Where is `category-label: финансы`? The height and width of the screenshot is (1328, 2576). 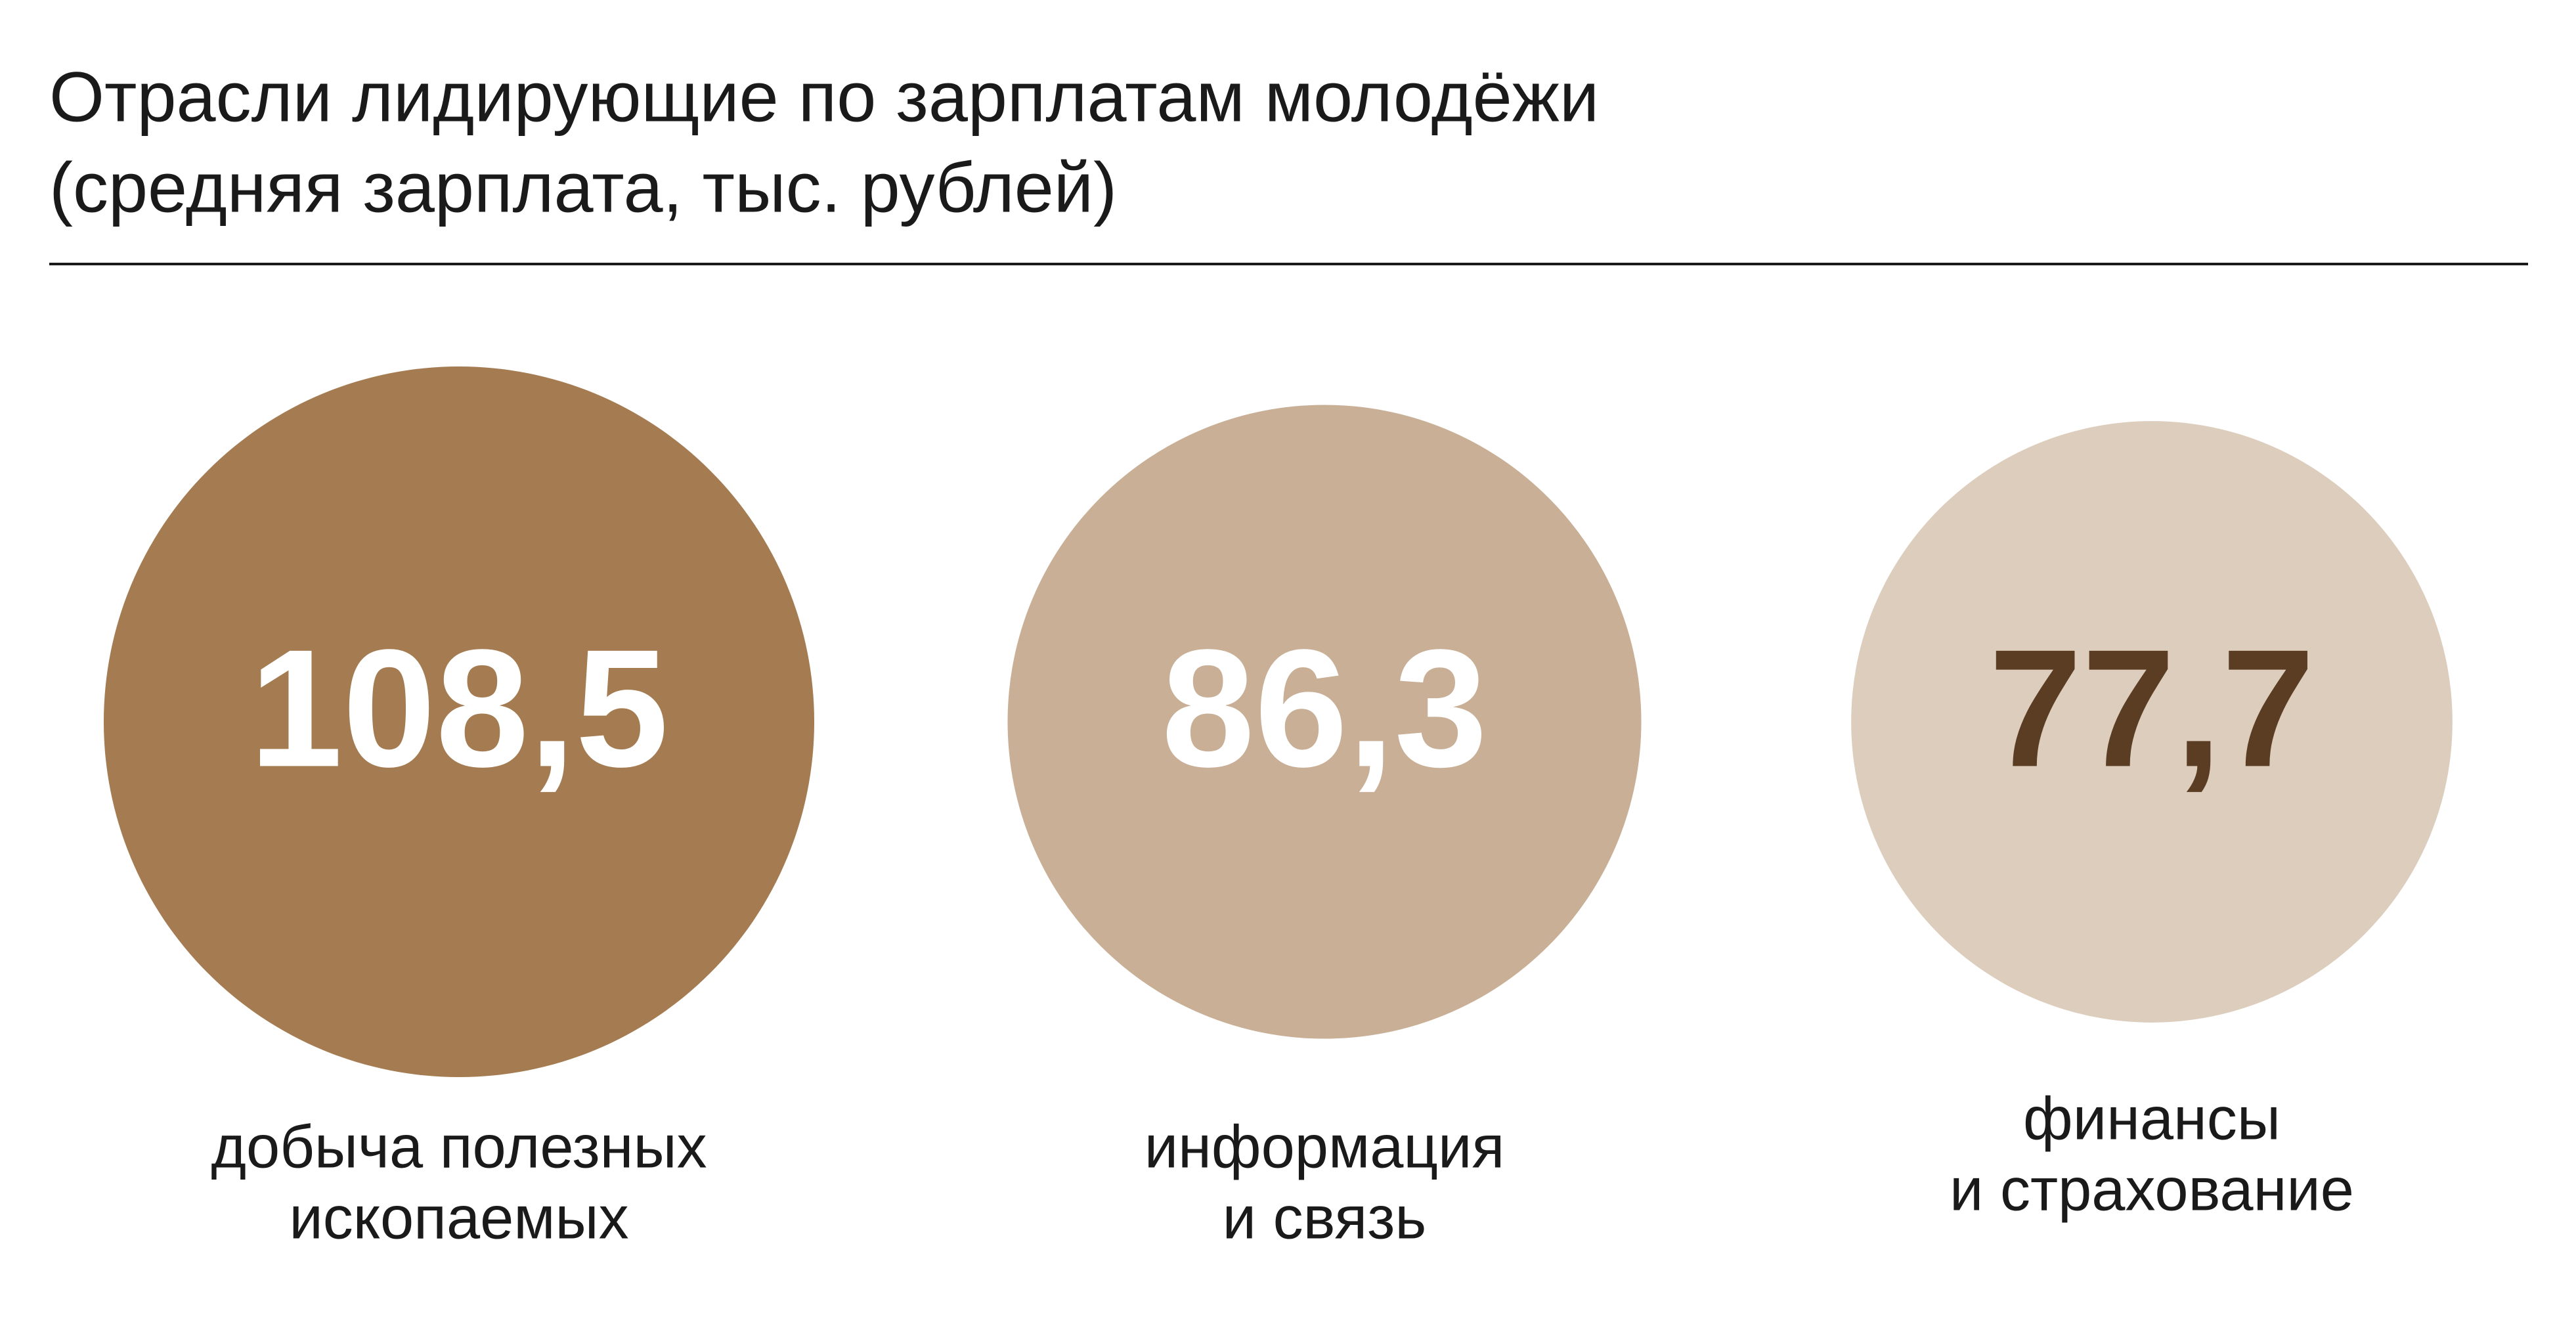 category-label: финансы is located at coordinates (2152, 1118).